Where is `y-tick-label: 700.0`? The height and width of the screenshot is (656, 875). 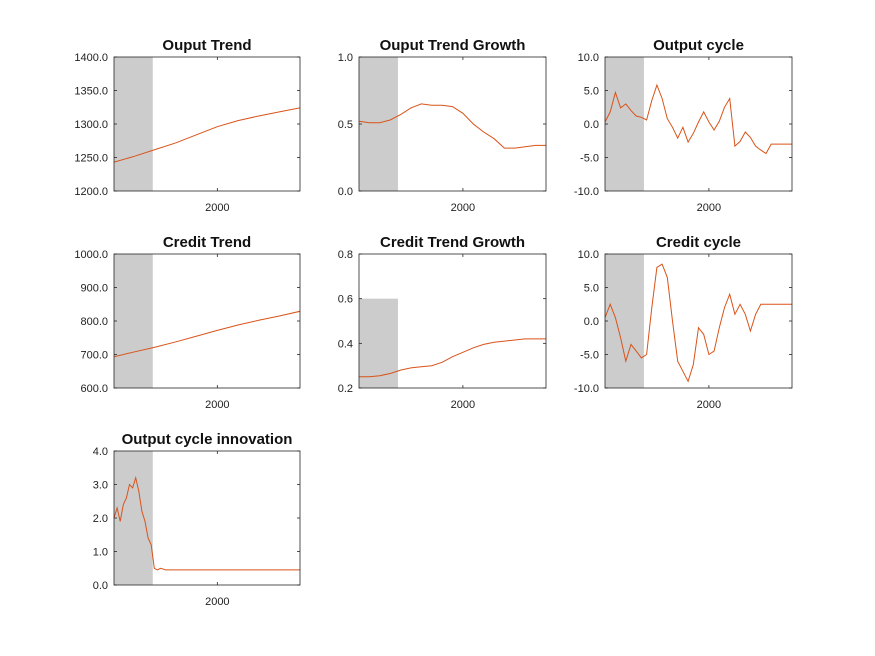 y-tick-label: 700.0 is located at coordinates (94, 356).